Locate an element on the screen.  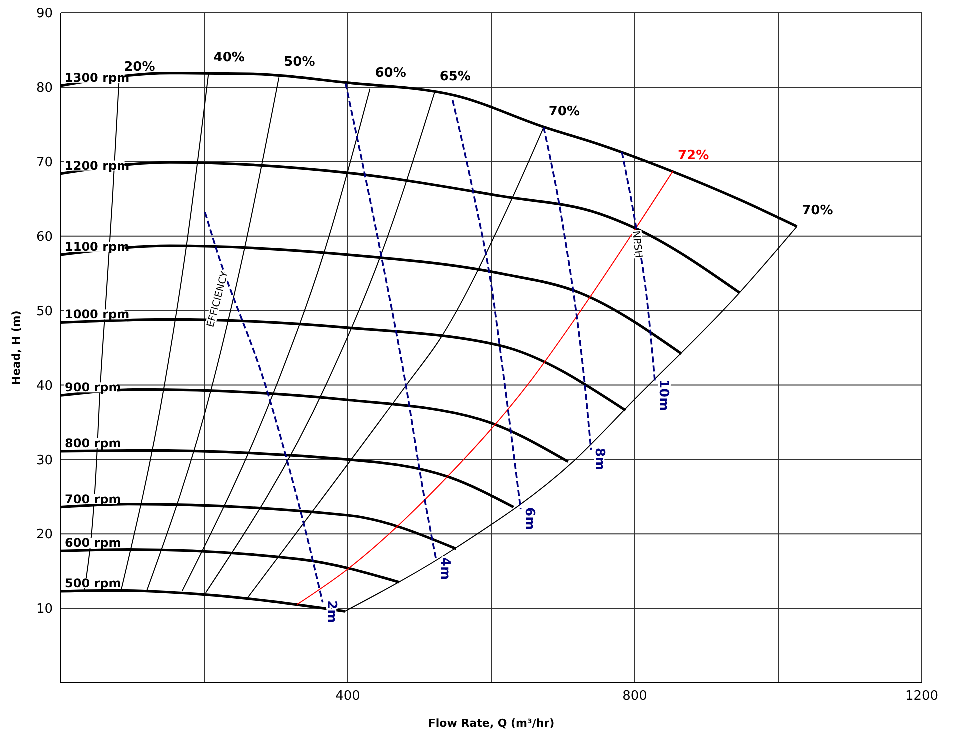
y-tick-label: 90 is located at coordinates (44, 14).